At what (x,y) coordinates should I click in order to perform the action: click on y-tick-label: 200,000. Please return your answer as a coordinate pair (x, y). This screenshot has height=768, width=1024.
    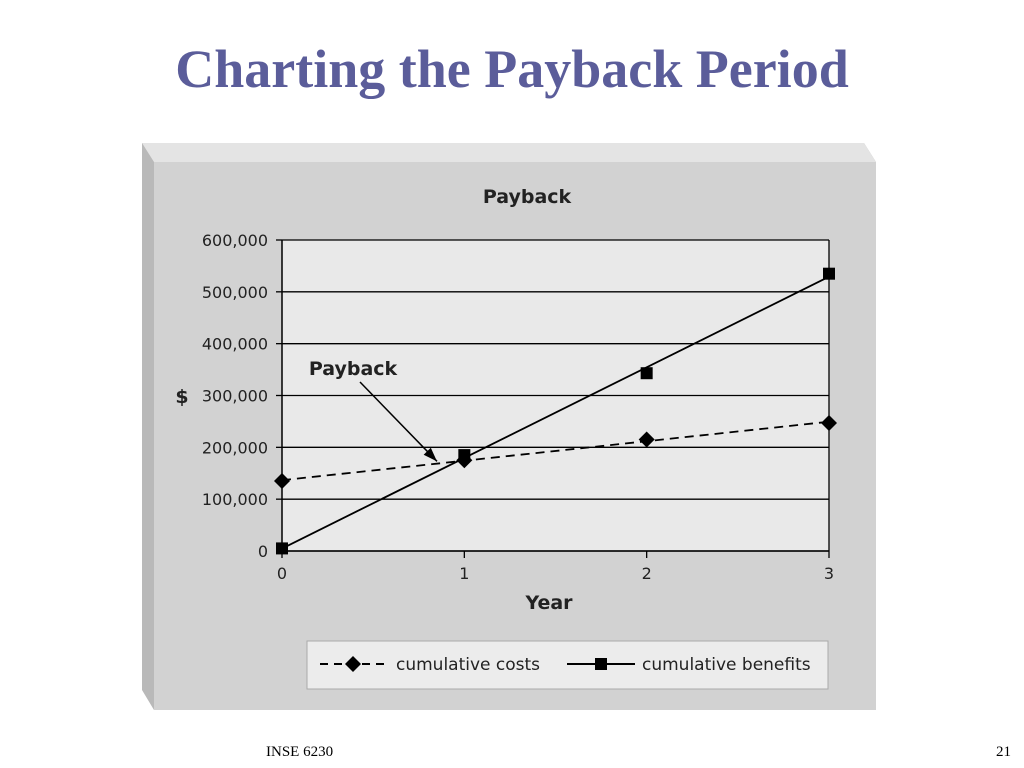
    Looking at the image, I should click on (235, 447).